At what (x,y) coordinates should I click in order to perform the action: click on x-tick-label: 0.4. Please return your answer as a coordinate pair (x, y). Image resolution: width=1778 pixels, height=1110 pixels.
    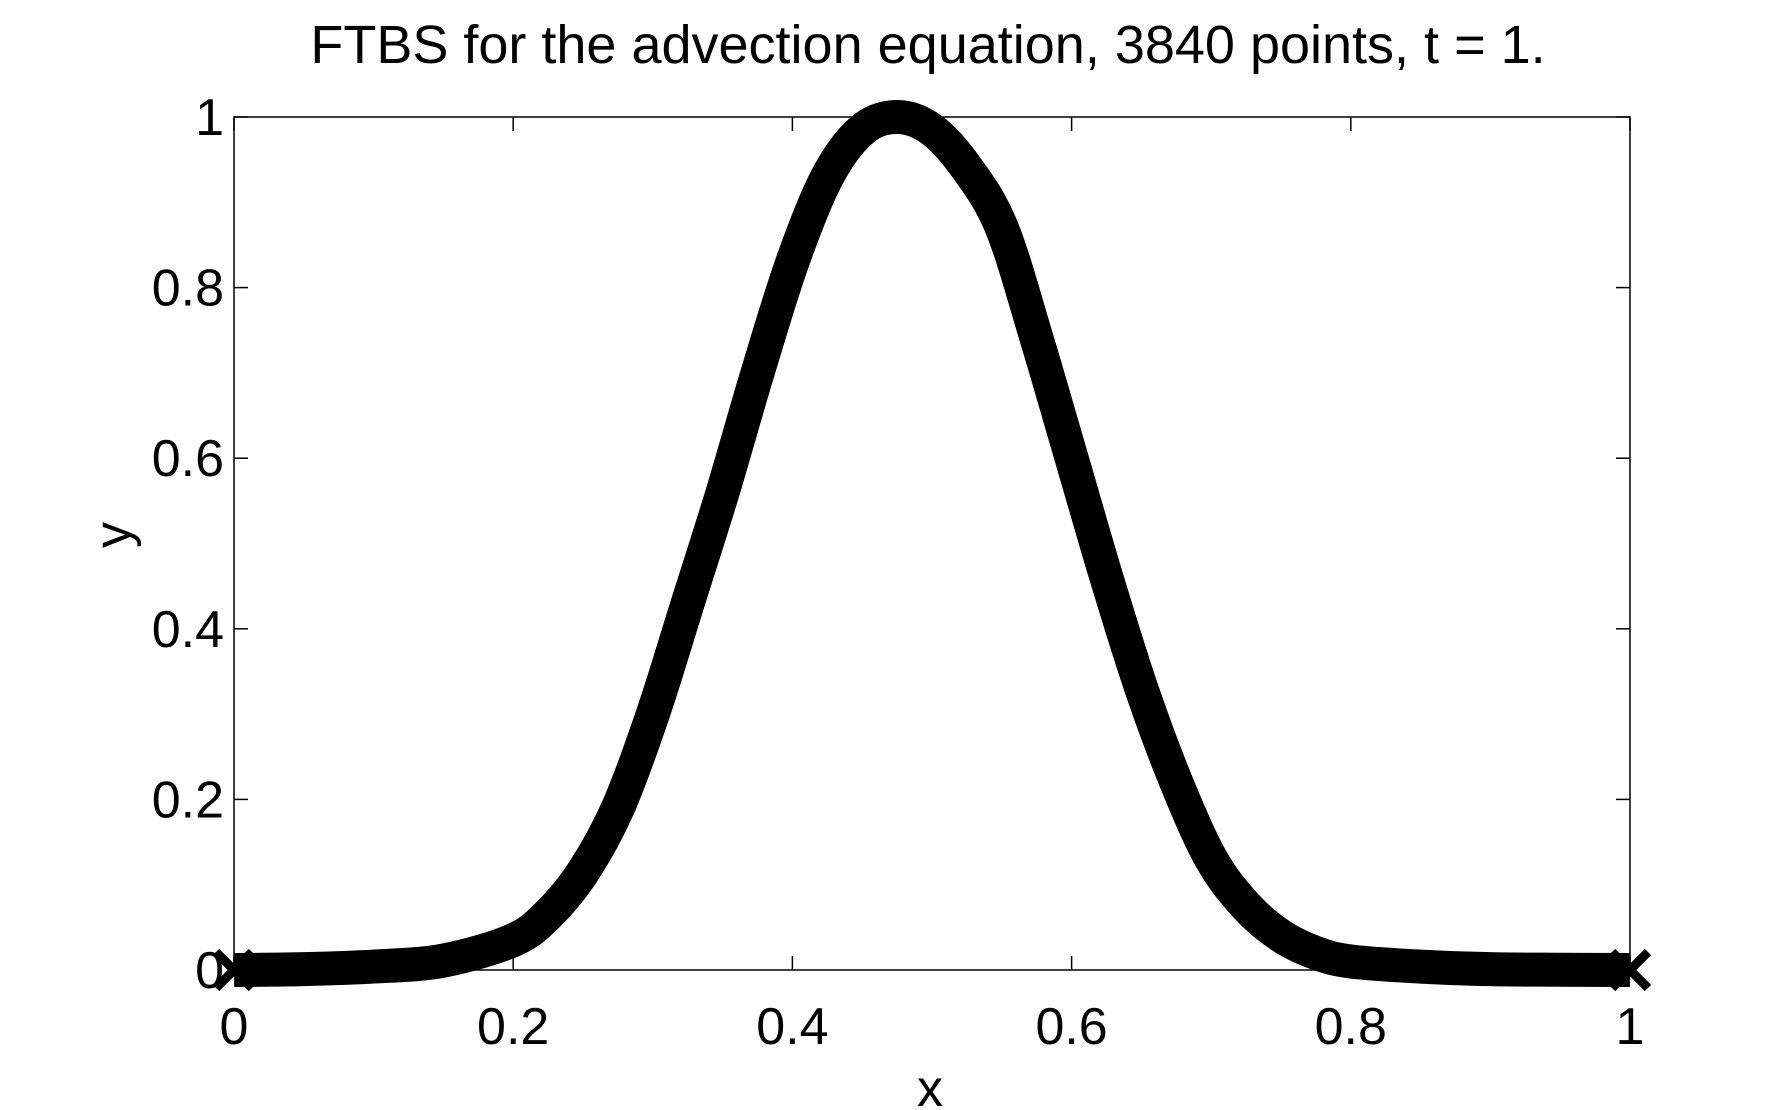
    Looking at the image, I should click on (792, 1027).